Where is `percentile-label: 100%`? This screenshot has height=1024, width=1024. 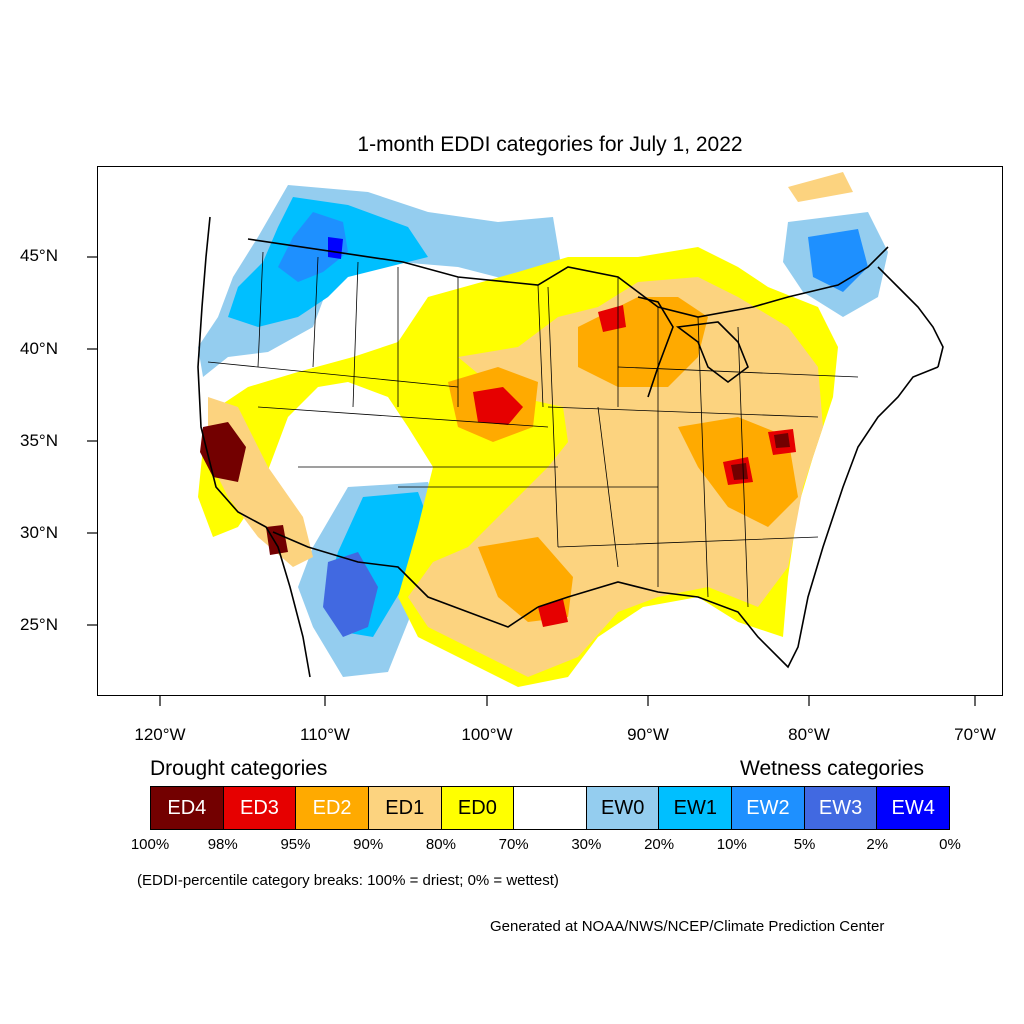 percentile-label: 100% is located at coordinates (150, 844).